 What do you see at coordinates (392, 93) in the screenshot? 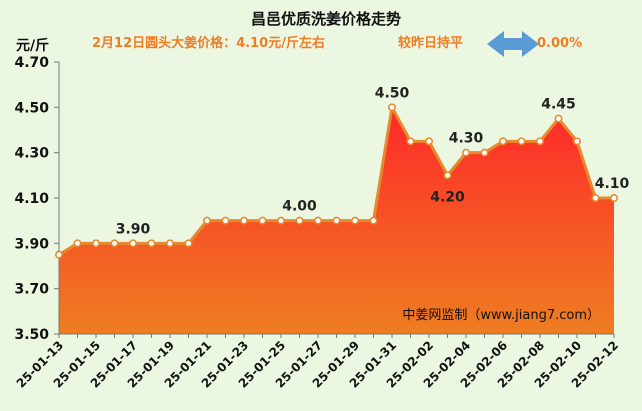
I see `data-label: 4.50` at bounding box center [392, 93].